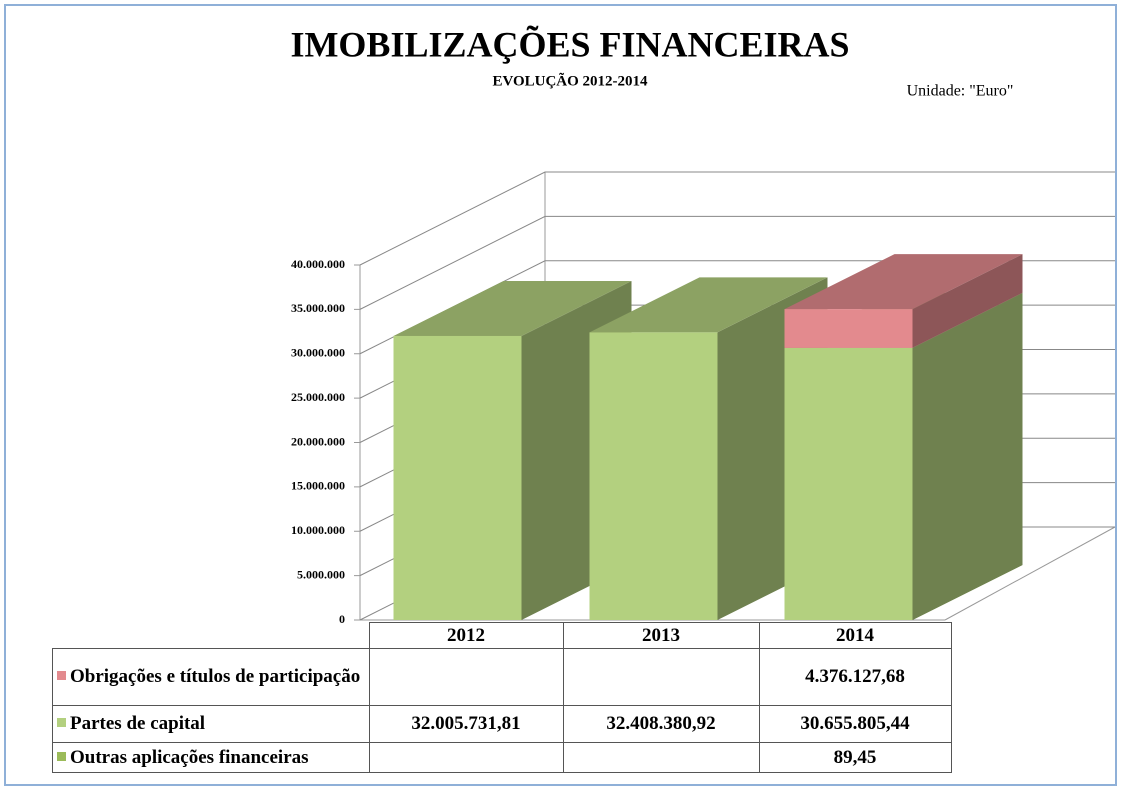 The image size is (1123, 792). Describe the element at coordinates (466, 635) in the screenshot. I see `category-label: 2012` at that location.